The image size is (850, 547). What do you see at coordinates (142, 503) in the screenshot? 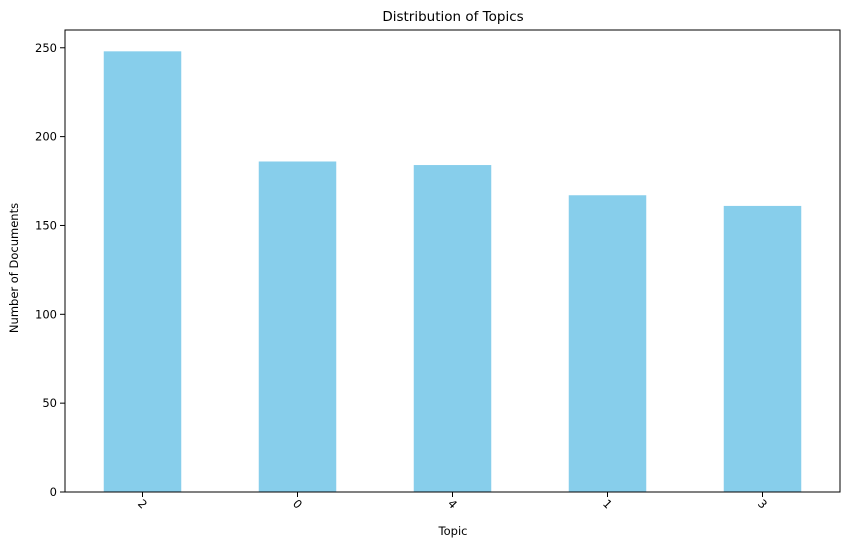
I see `x-tick-label: 2` at bounding box center [142, 503].